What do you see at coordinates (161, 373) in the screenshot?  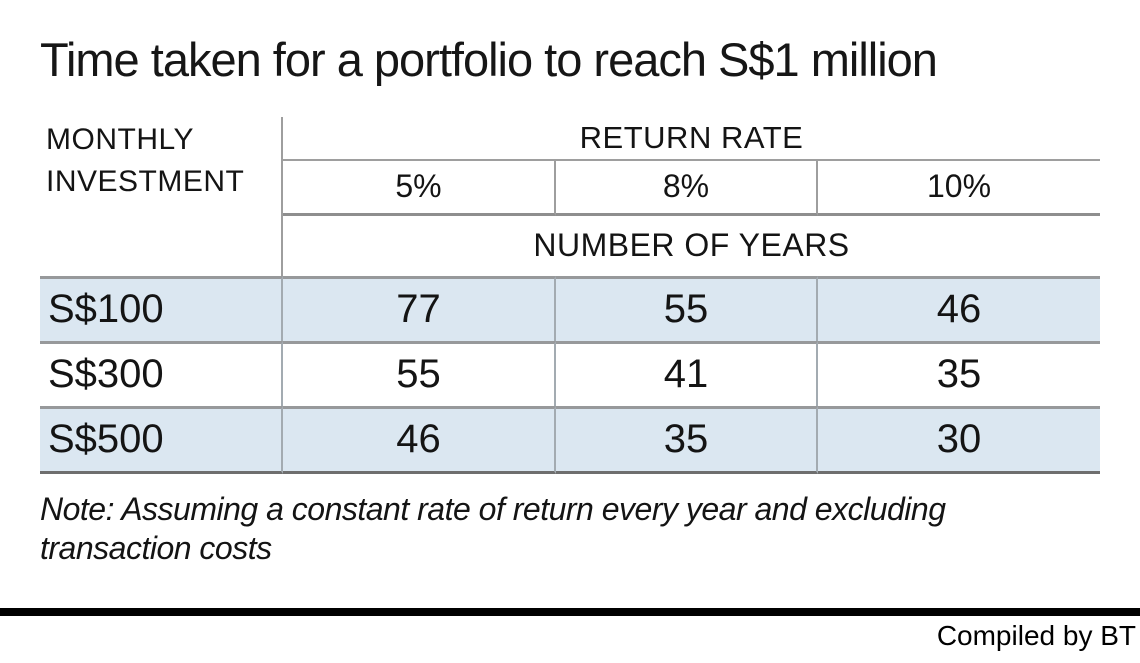 I see `row-label: S$300` at bounding box center [161, 373].